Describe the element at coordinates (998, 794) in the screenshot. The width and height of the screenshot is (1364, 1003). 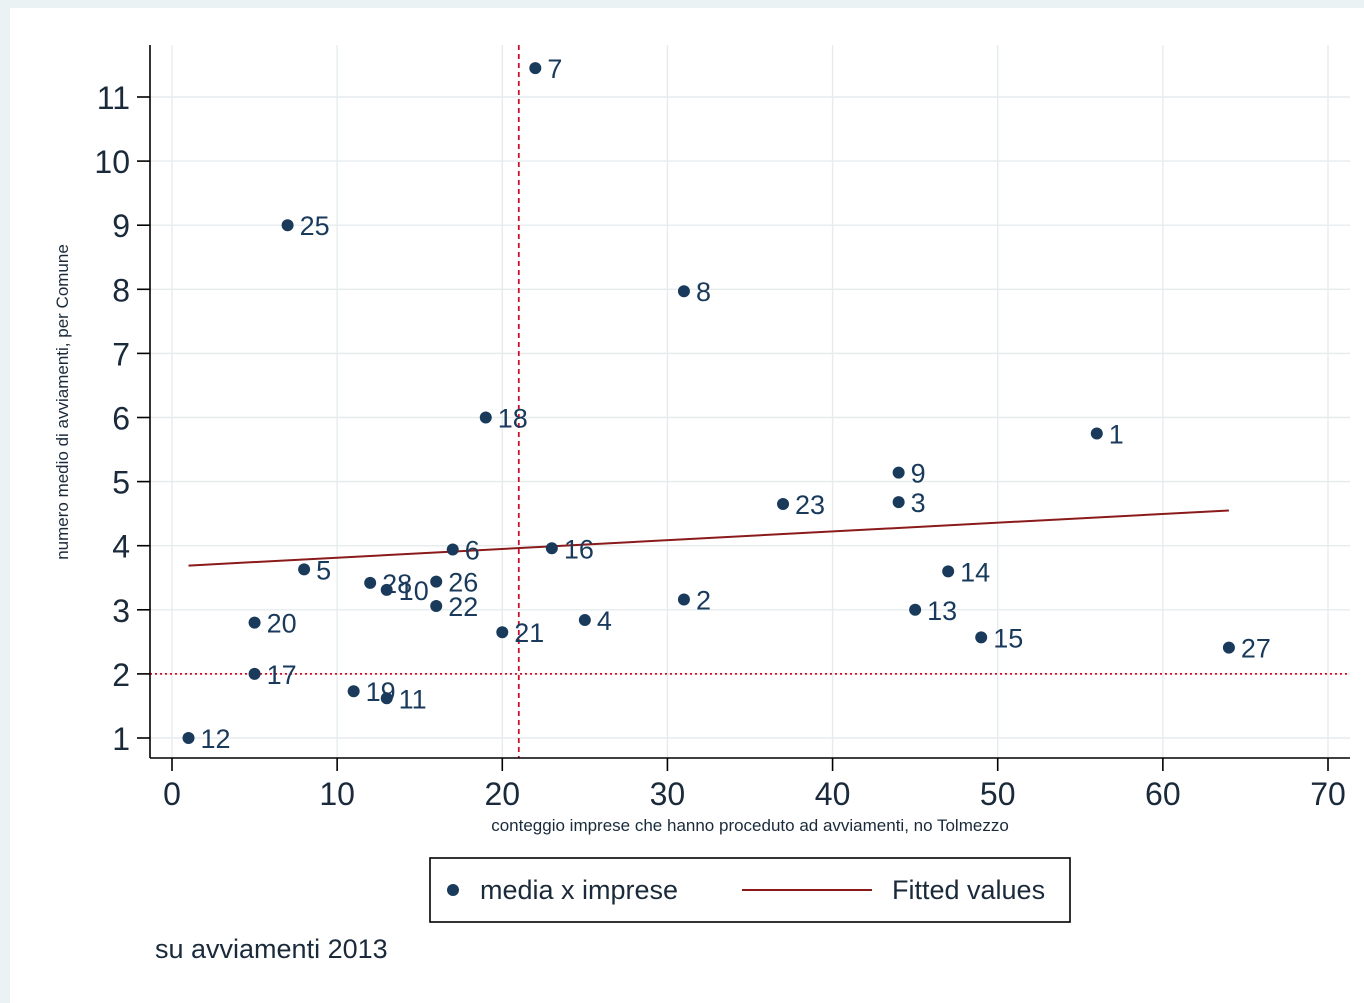
I see `x-tick-label-50: 50` at that location.